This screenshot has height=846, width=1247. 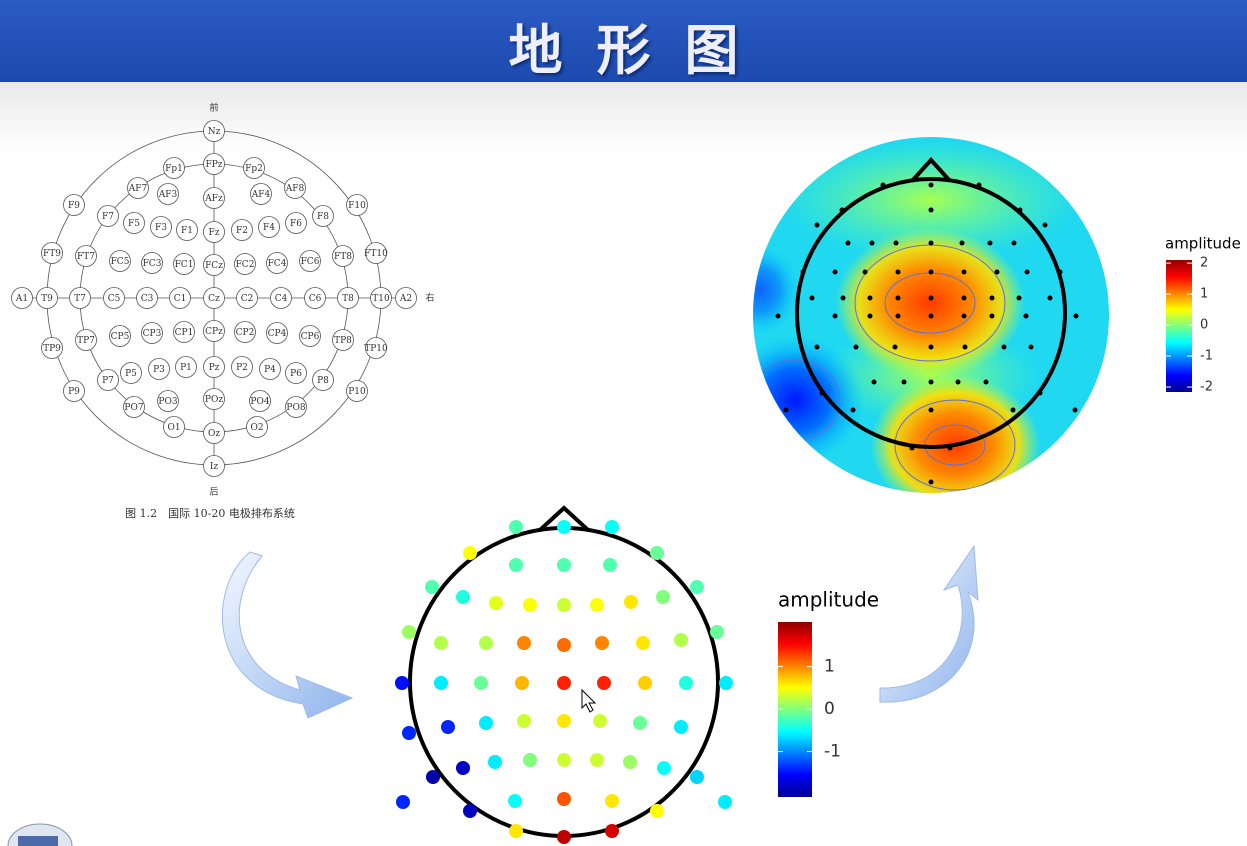 I want to click on back-label: 后, so click(x=213, y=492).